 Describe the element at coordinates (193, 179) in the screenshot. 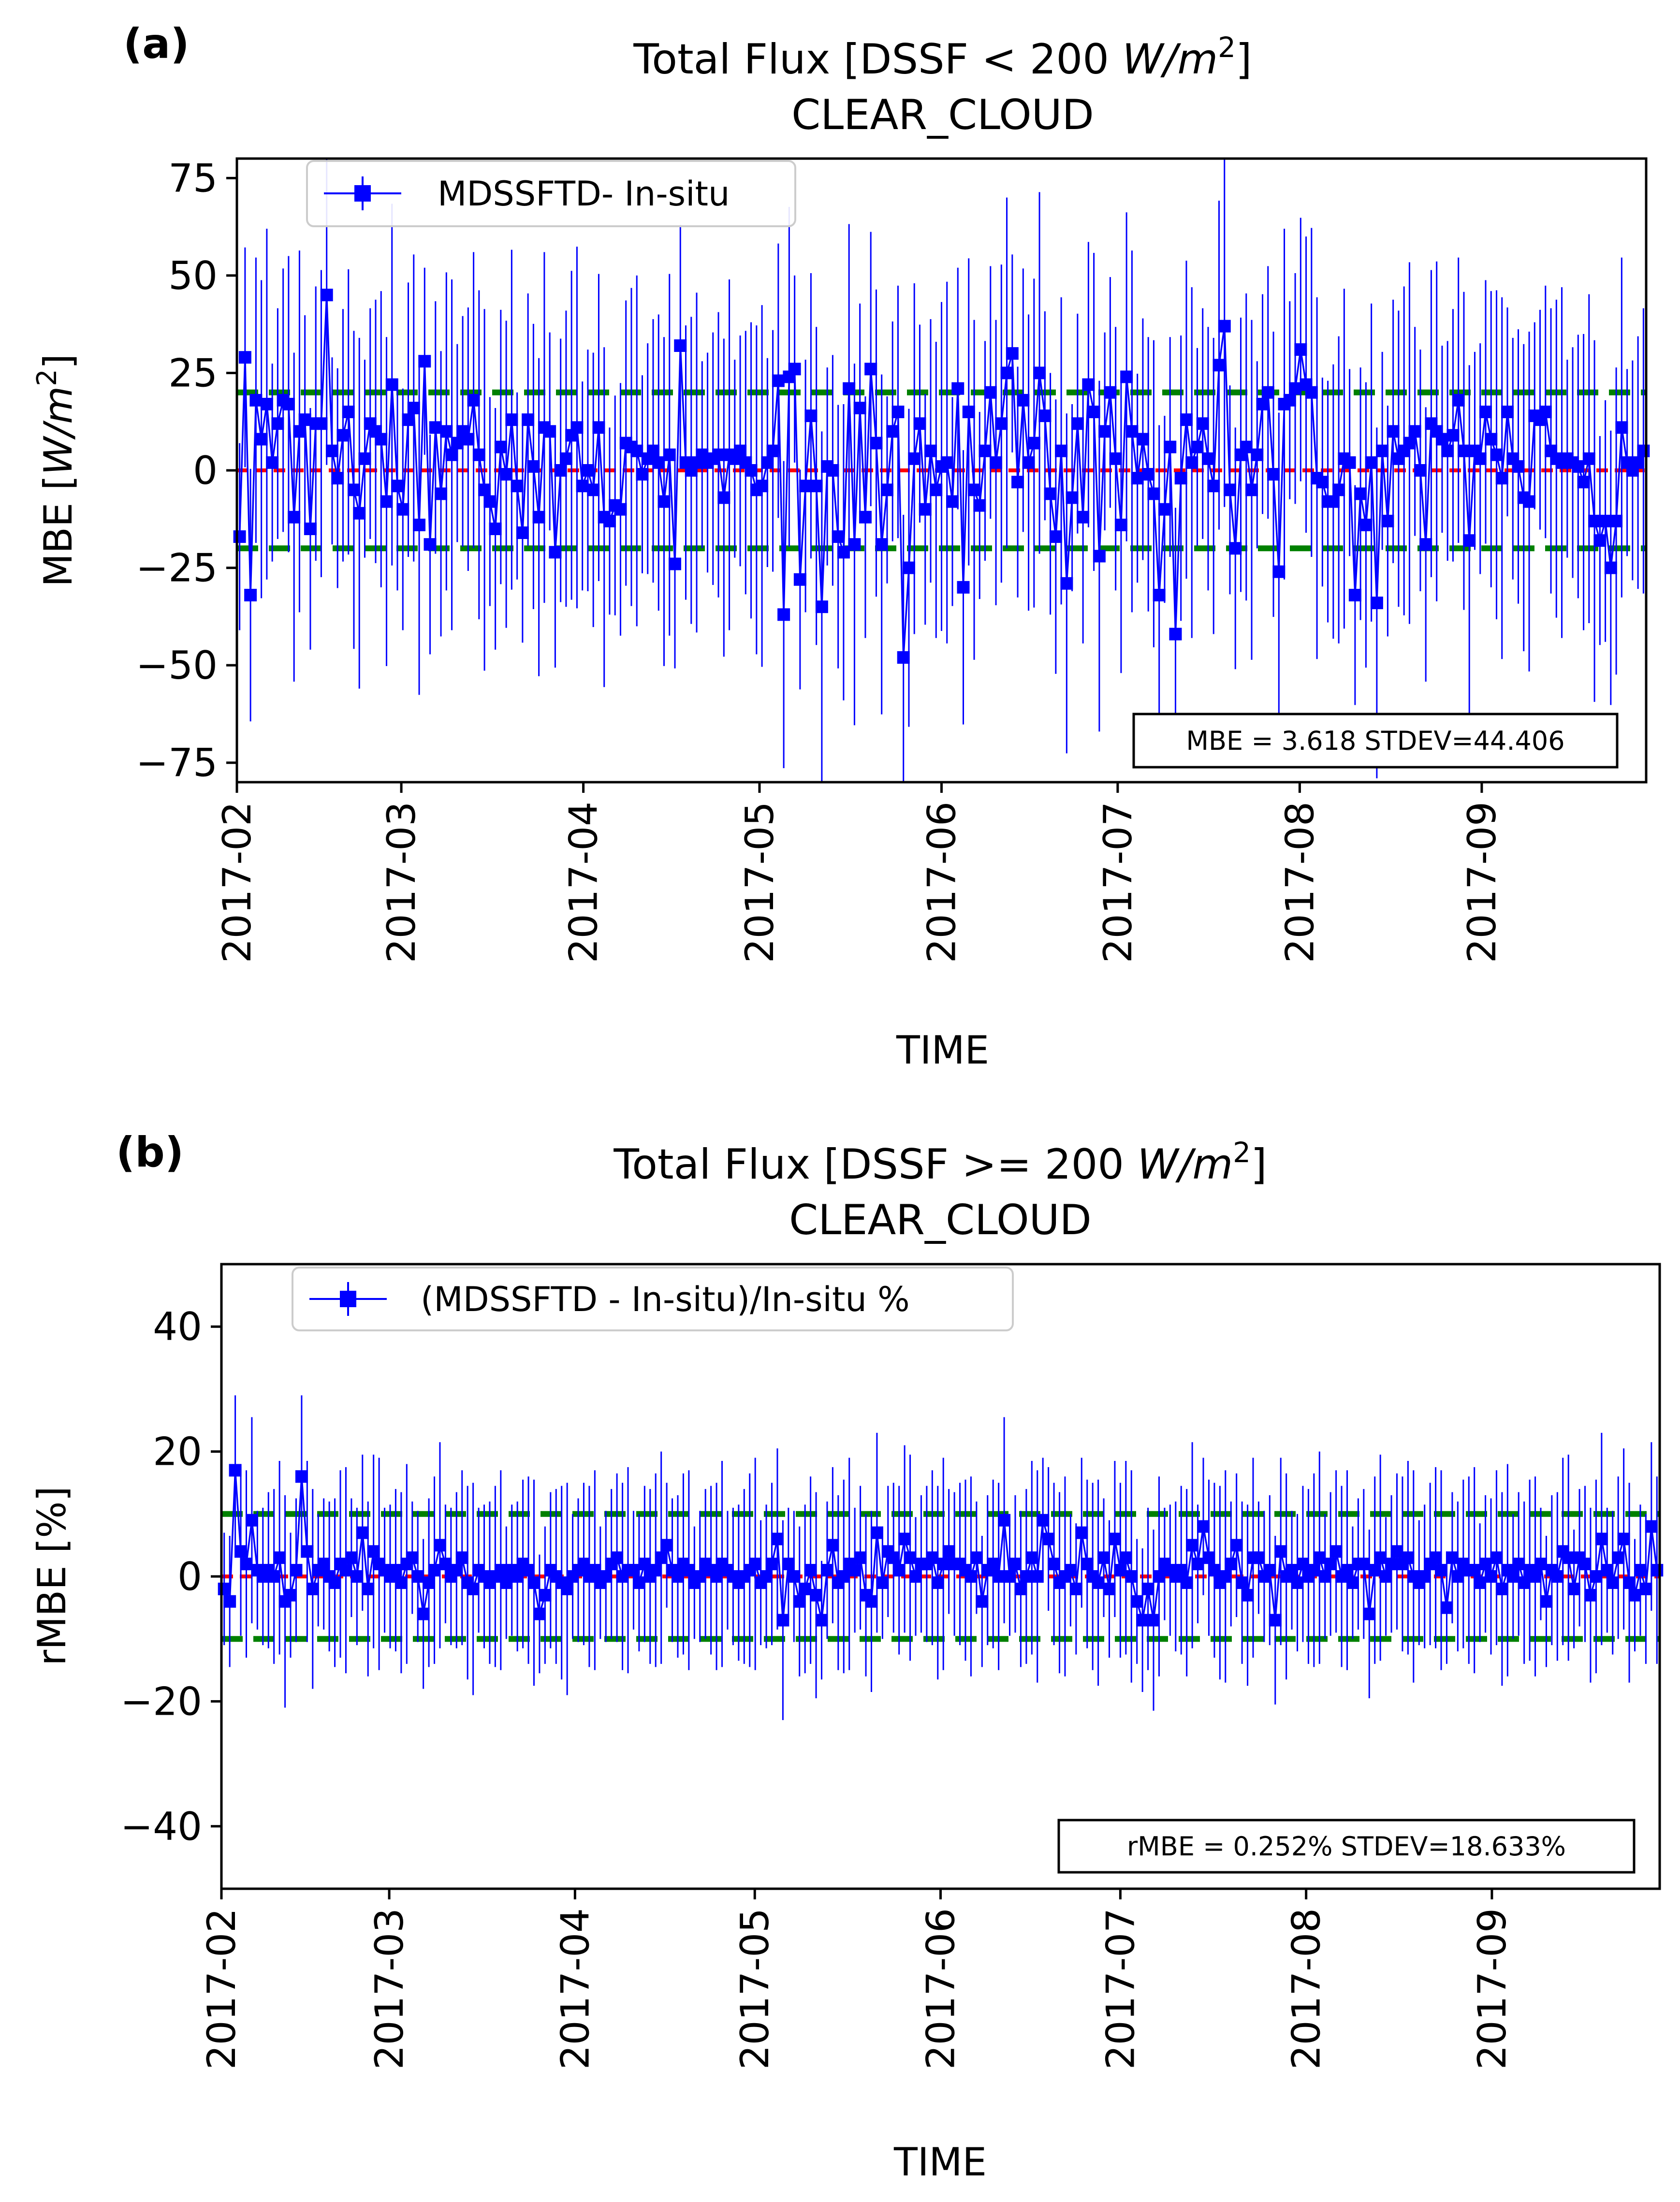

I see `y-tick-label: 75` at that location.